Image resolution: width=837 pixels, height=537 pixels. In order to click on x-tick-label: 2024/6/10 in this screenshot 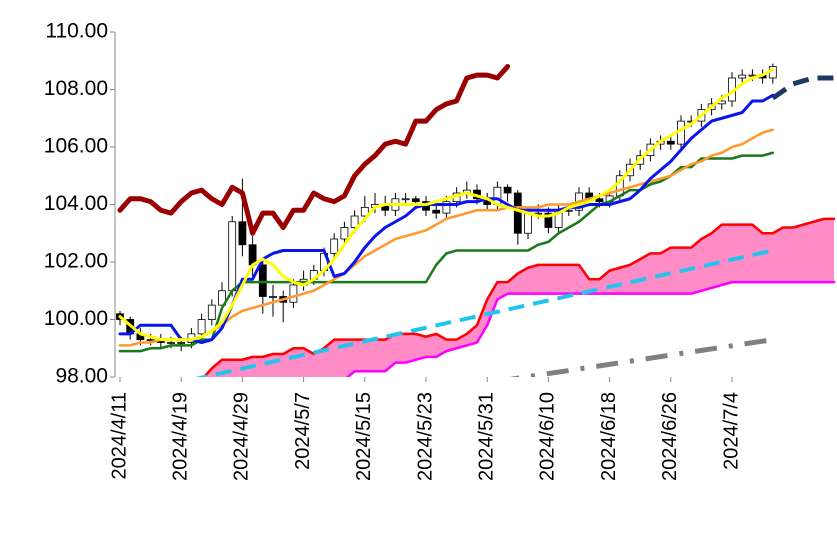, I will do `click(548, 436)`.